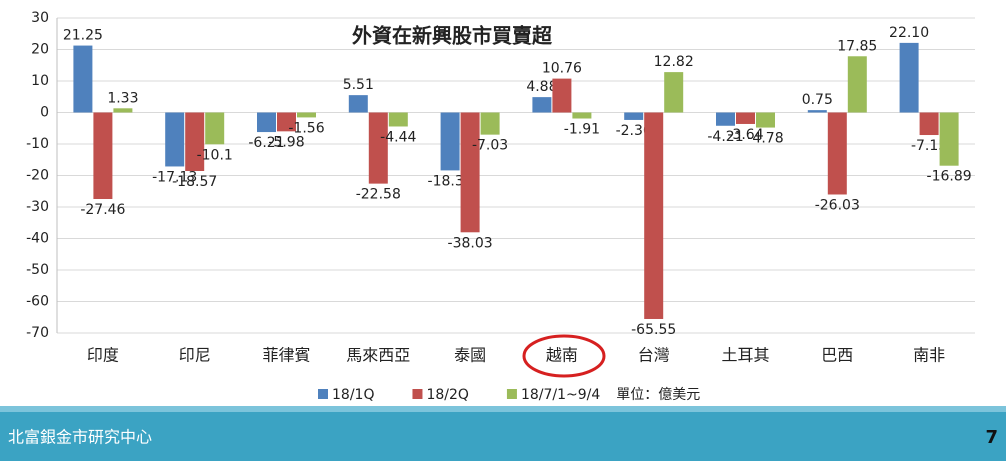  Describe the element at coordinates (37, 333) in the screenshot. I see `y-tick-label: -70` at that location.